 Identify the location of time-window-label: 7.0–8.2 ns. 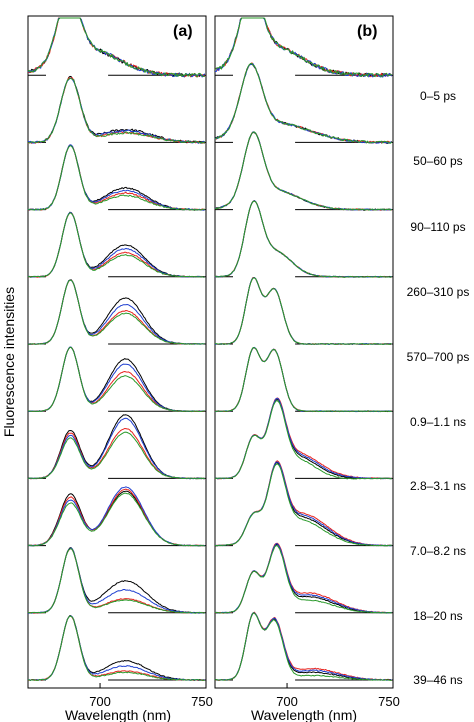
(438, 551).